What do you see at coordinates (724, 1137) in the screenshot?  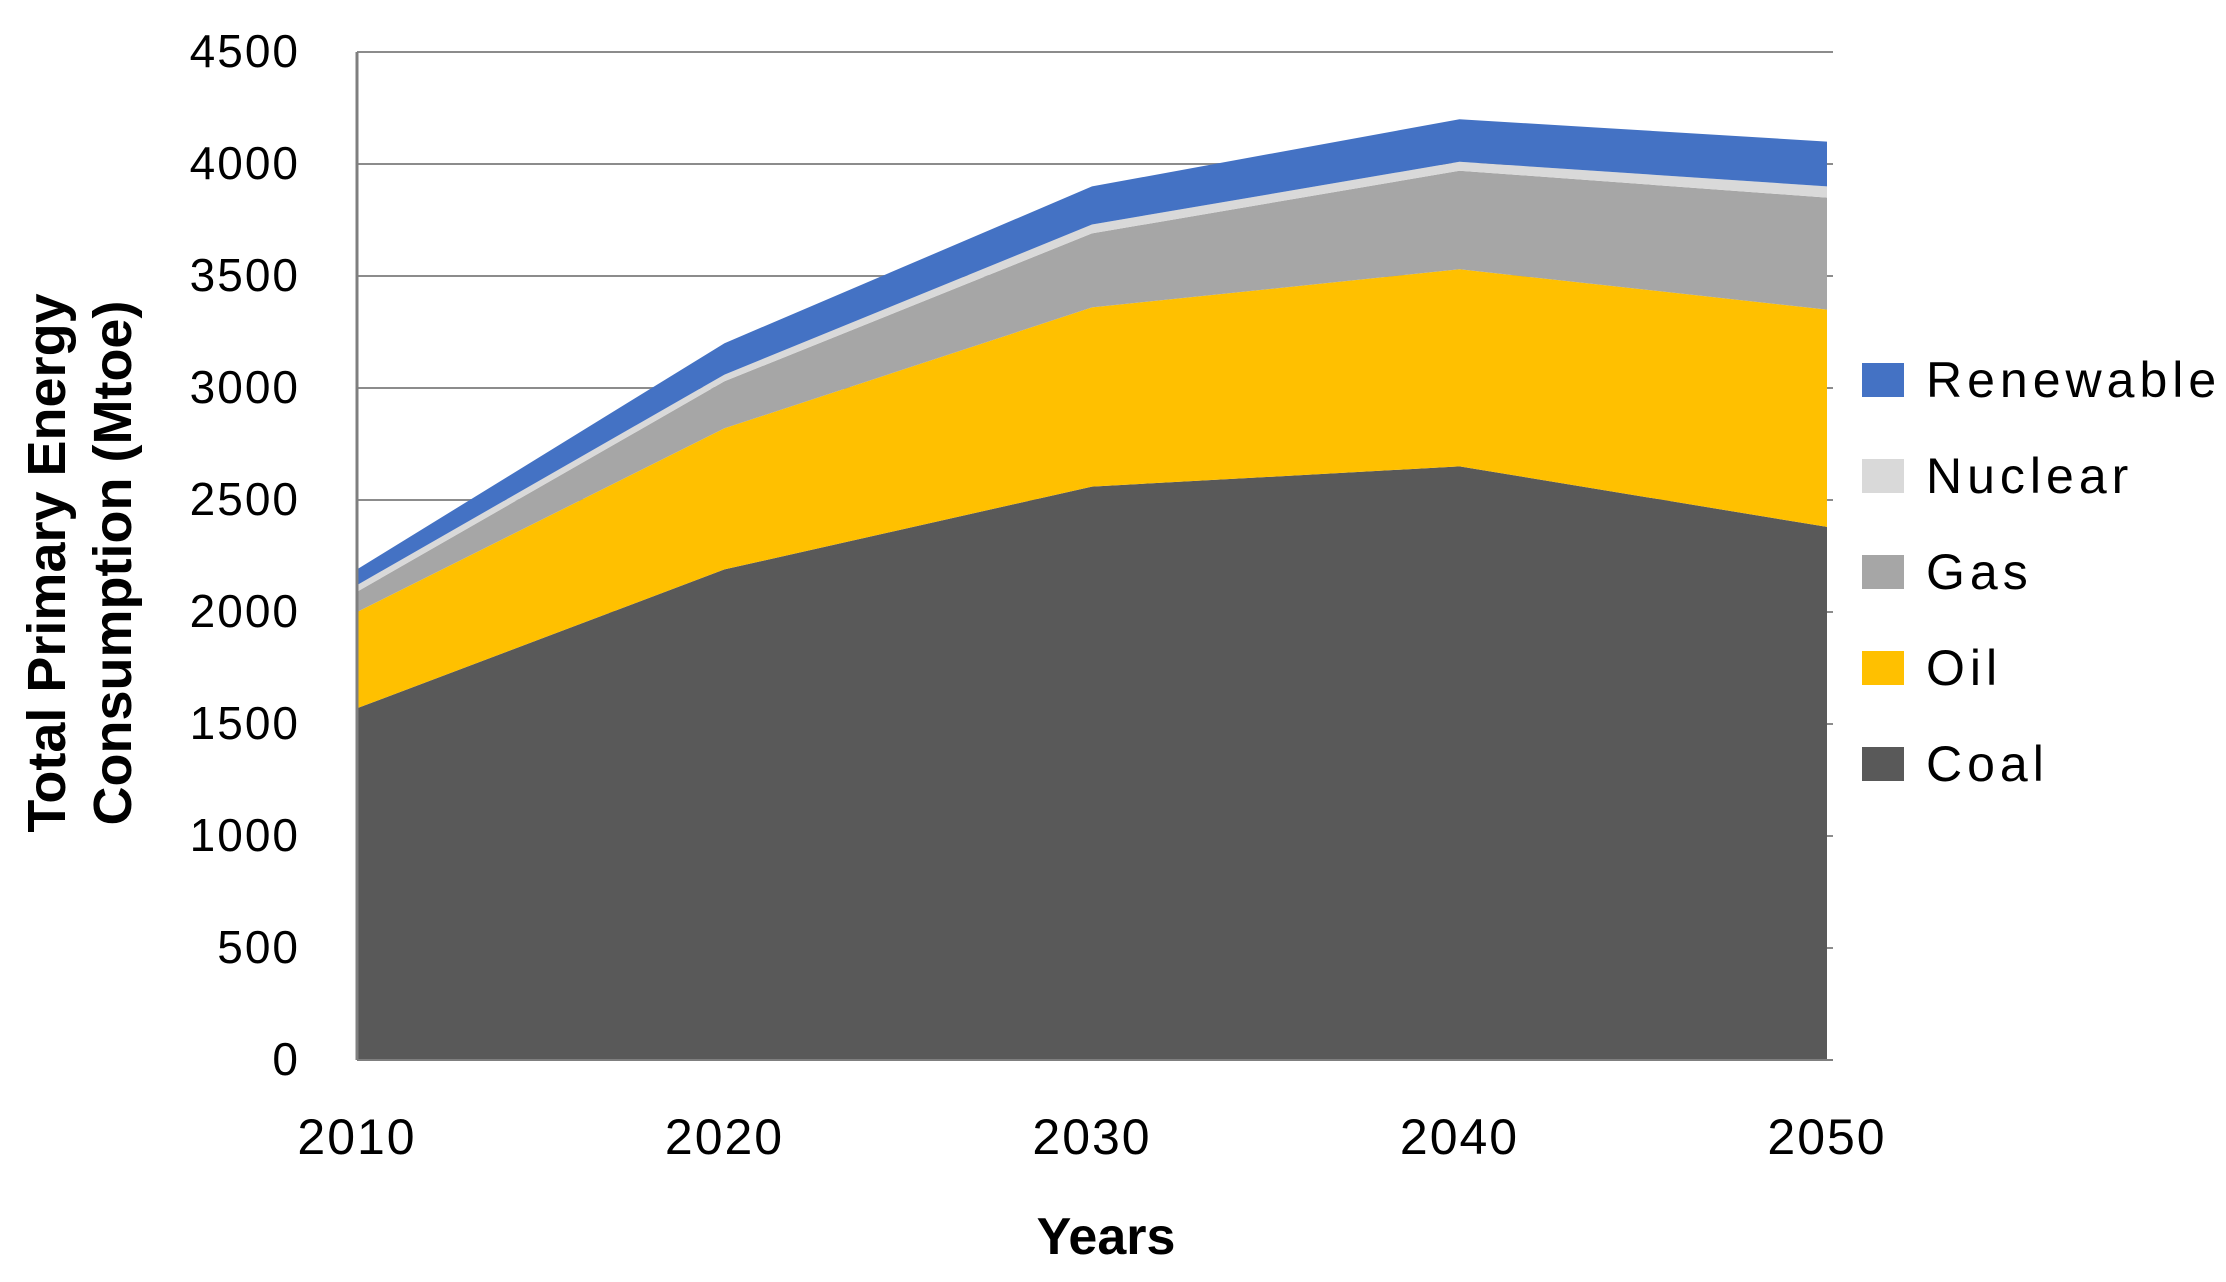 I see `x-tick-label-2020: 2020` at bounding box center [724, 1137].